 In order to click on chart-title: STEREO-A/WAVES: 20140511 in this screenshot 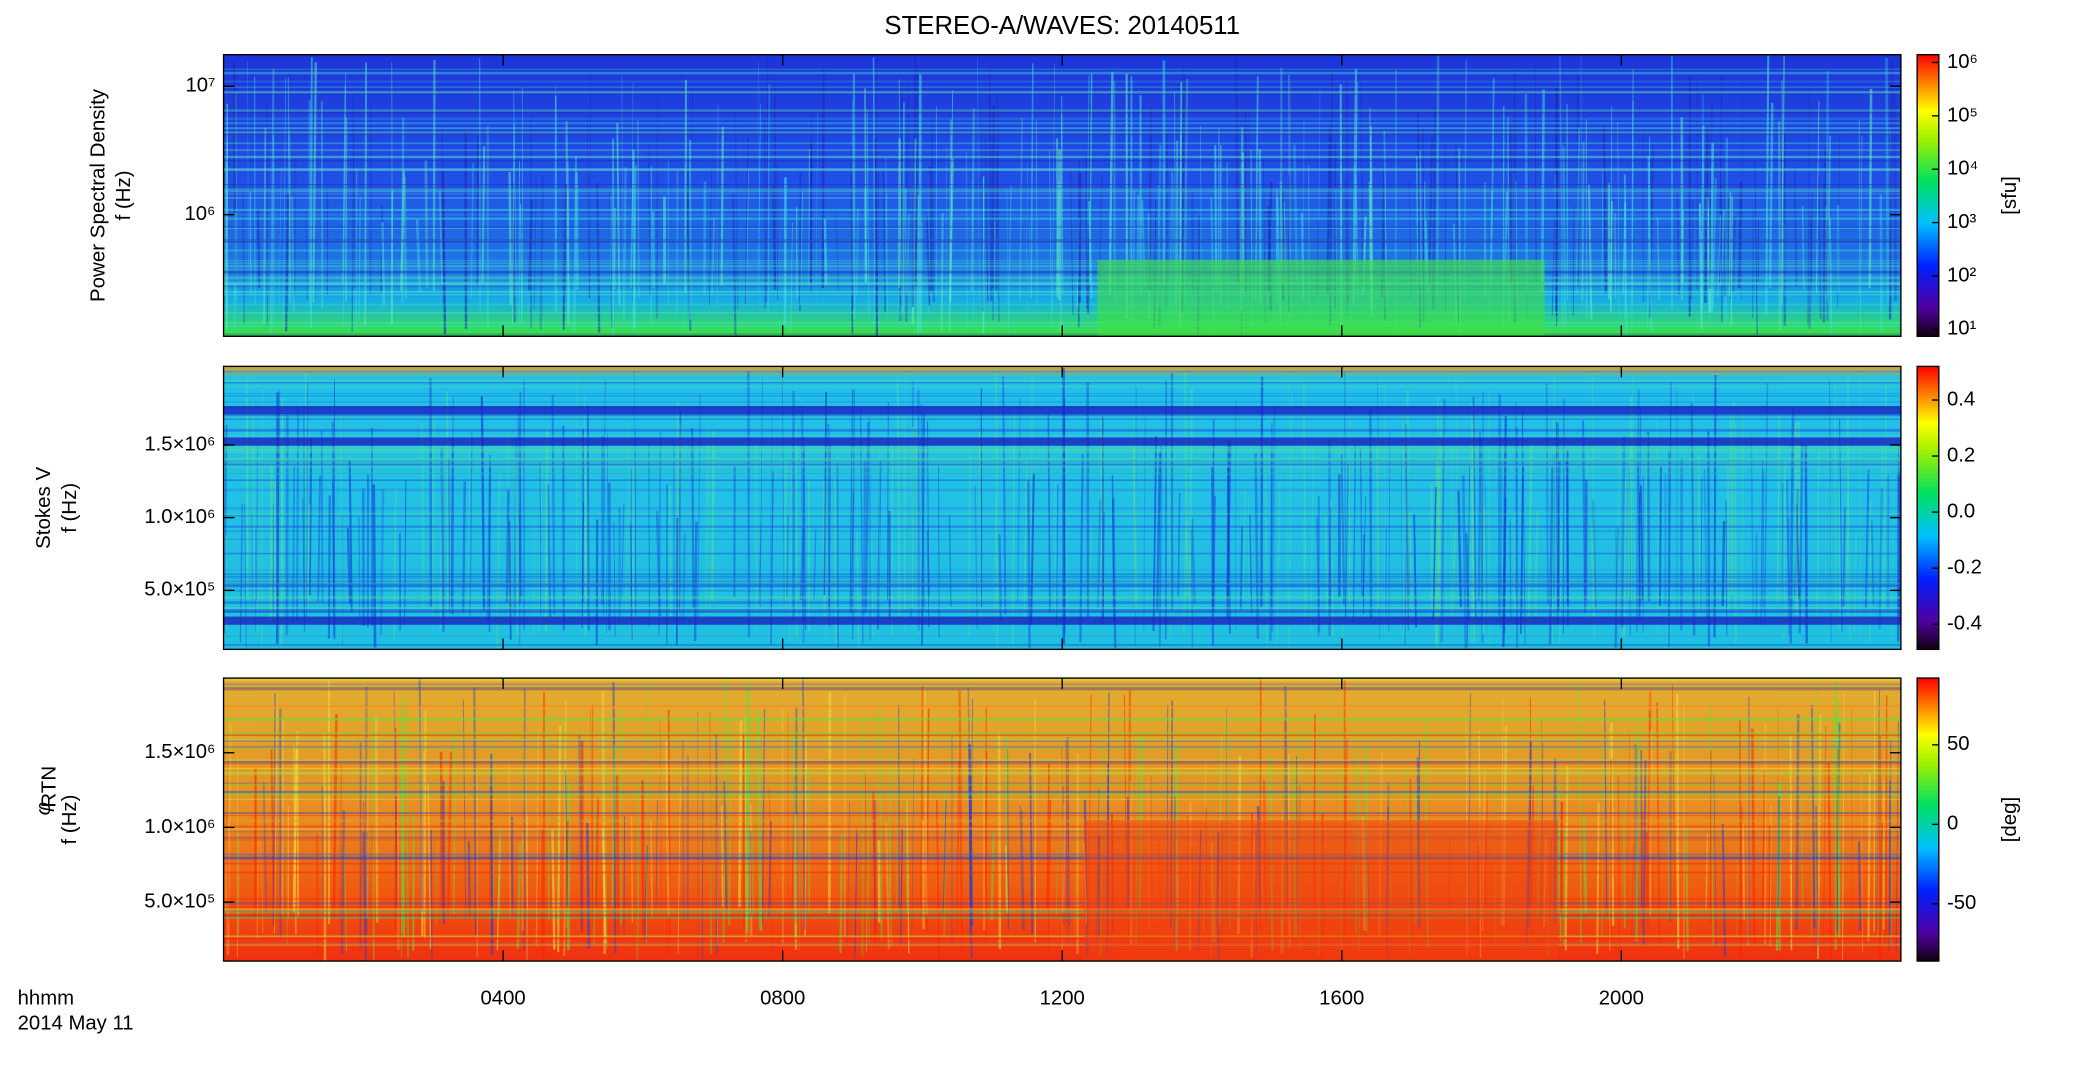, I will do `click(1062, 26)`.